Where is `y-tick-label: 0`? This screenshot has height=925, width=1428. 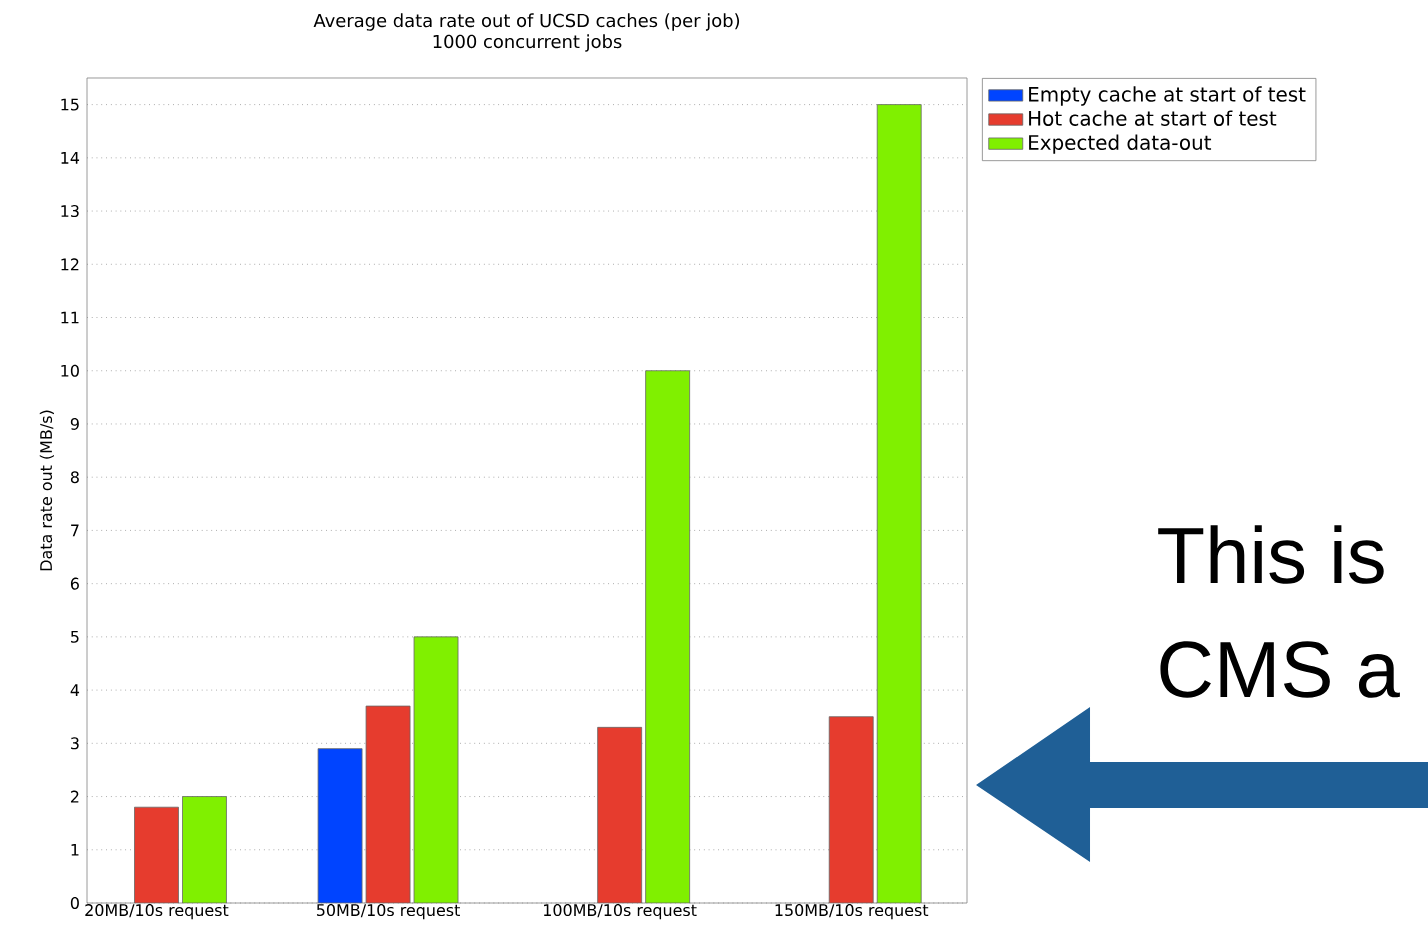 y-tick-label: 0 is located at coordinates (74, 903).